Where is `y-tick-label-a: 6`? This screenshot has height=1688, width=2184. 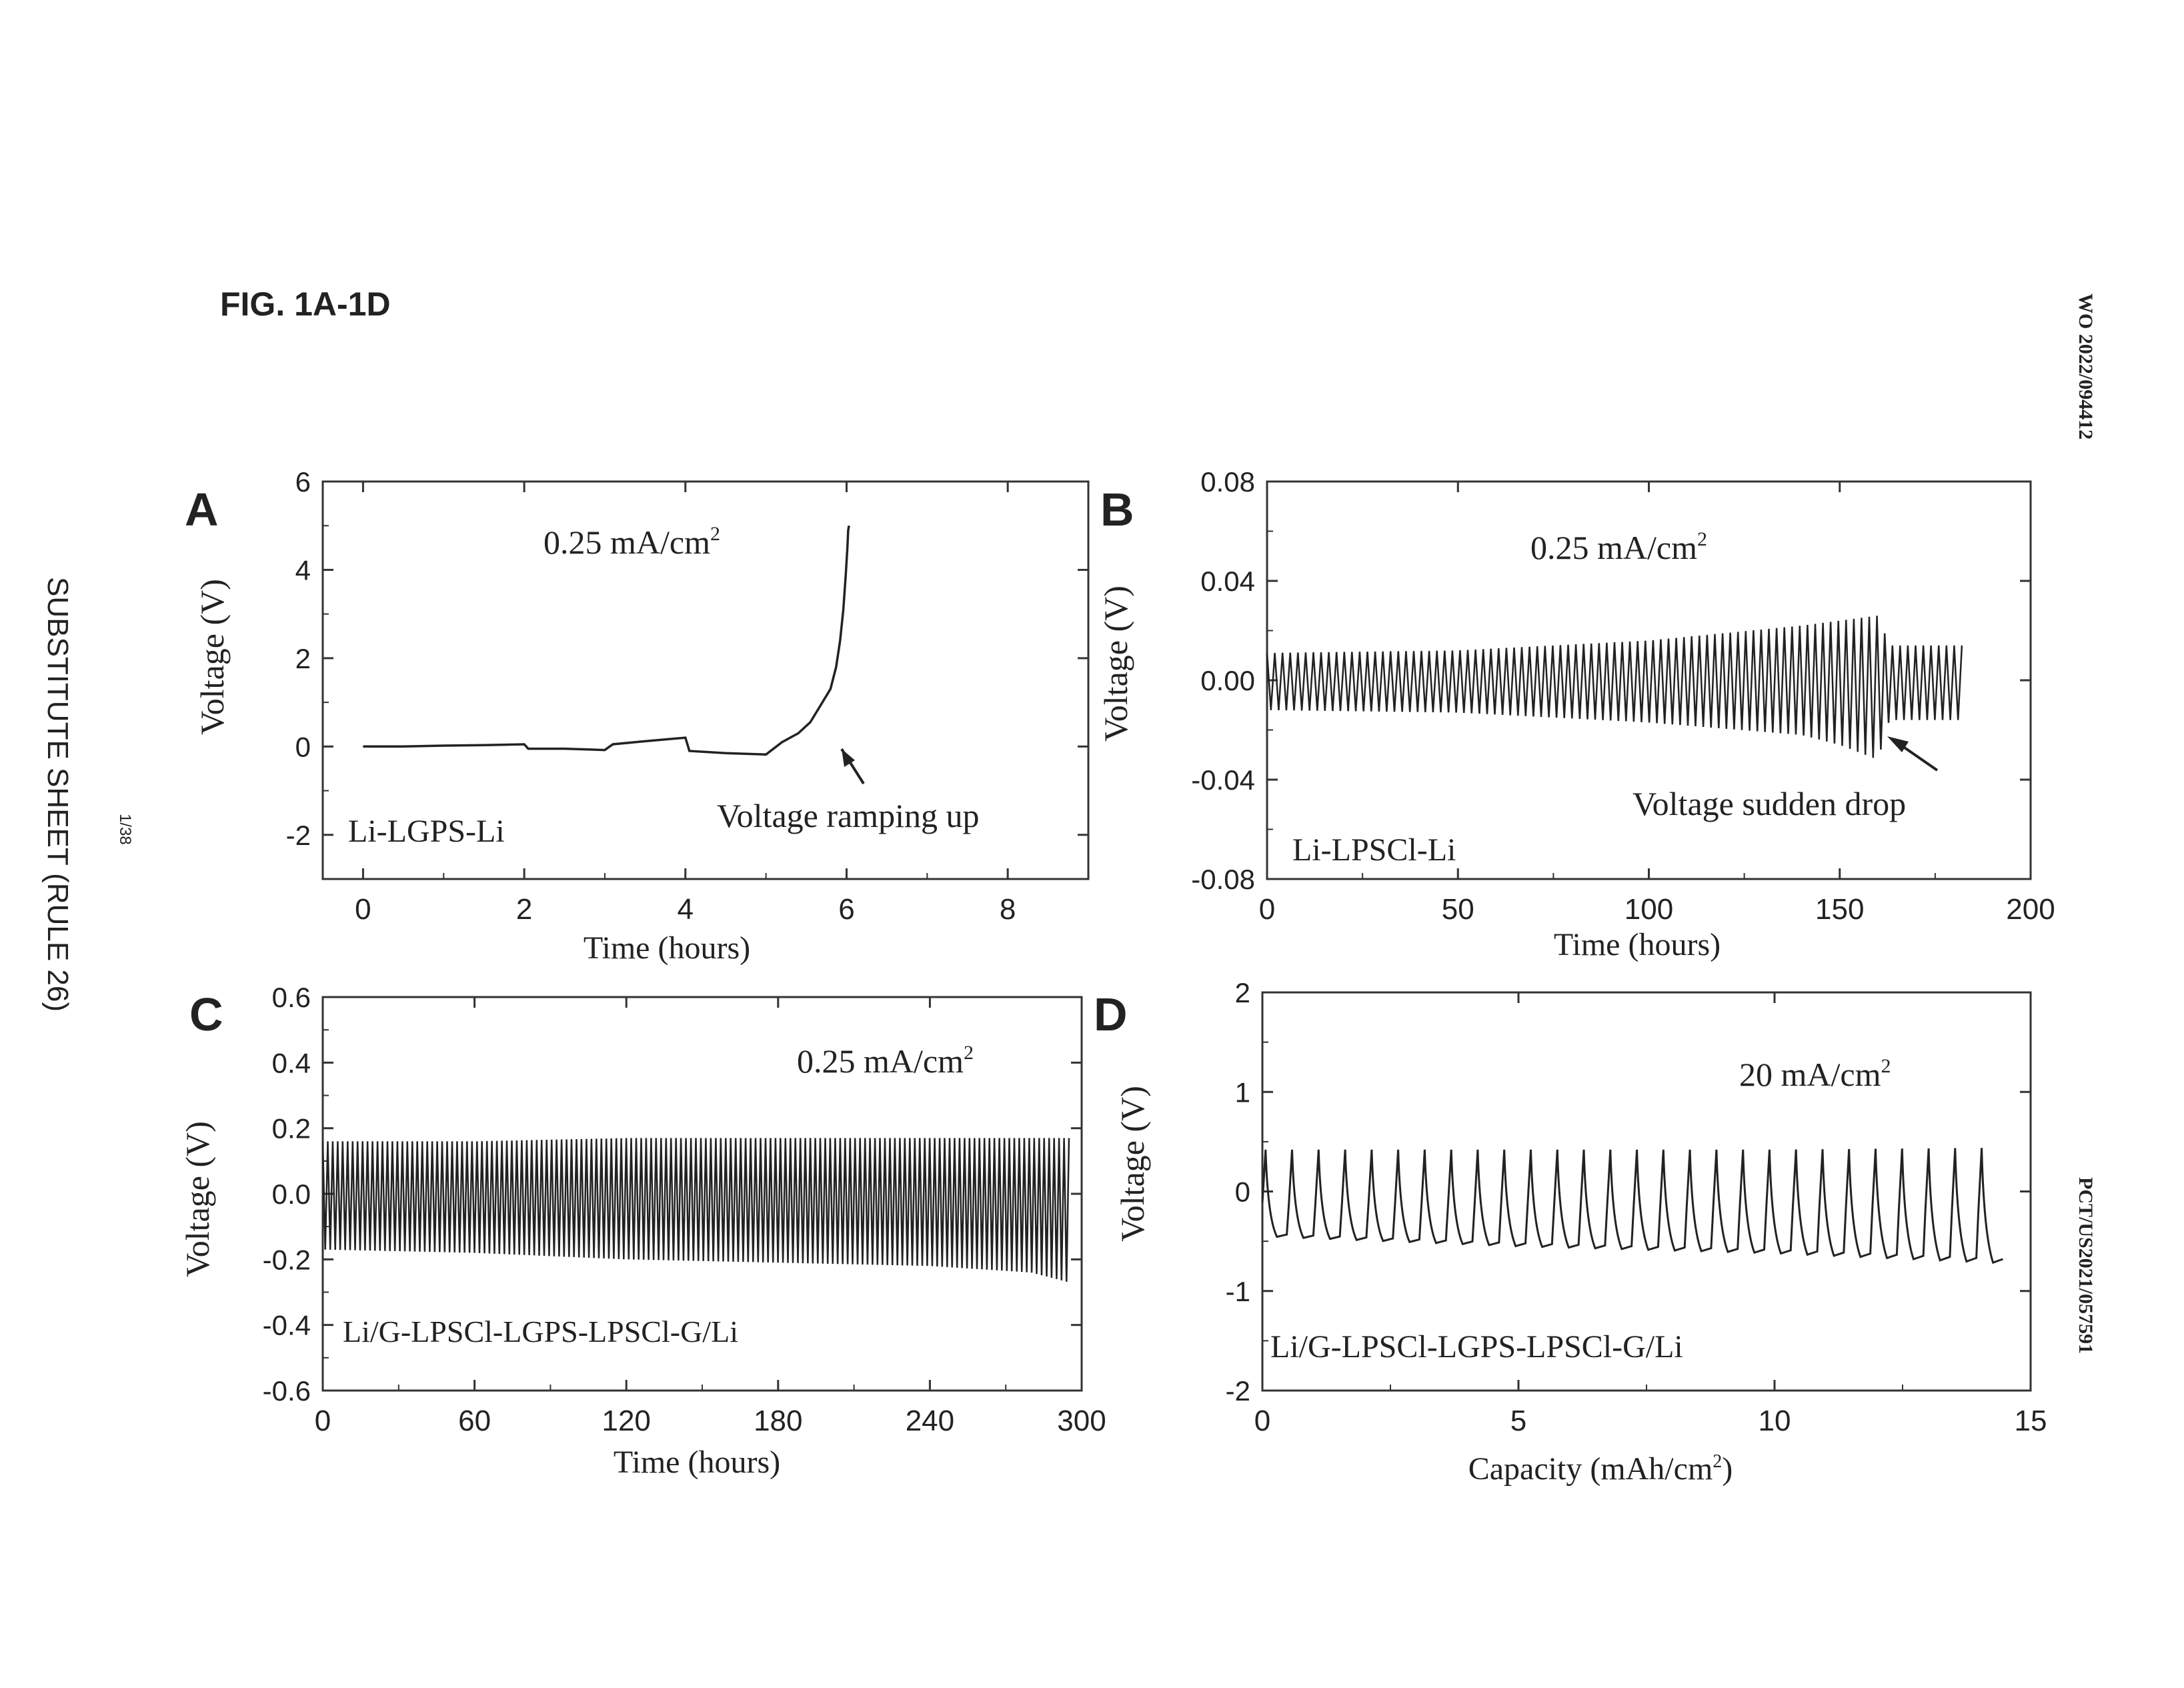
y-tick-label-a: 6 is located at coordinates (303, 482).